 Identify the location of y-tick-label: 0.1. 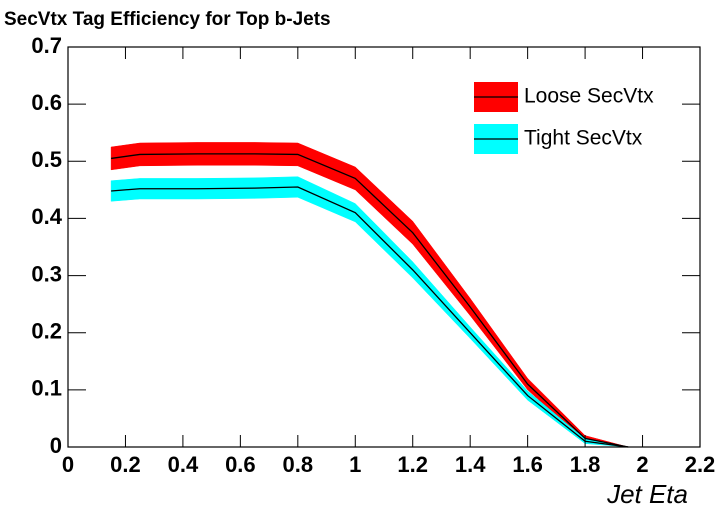
(46, 388).